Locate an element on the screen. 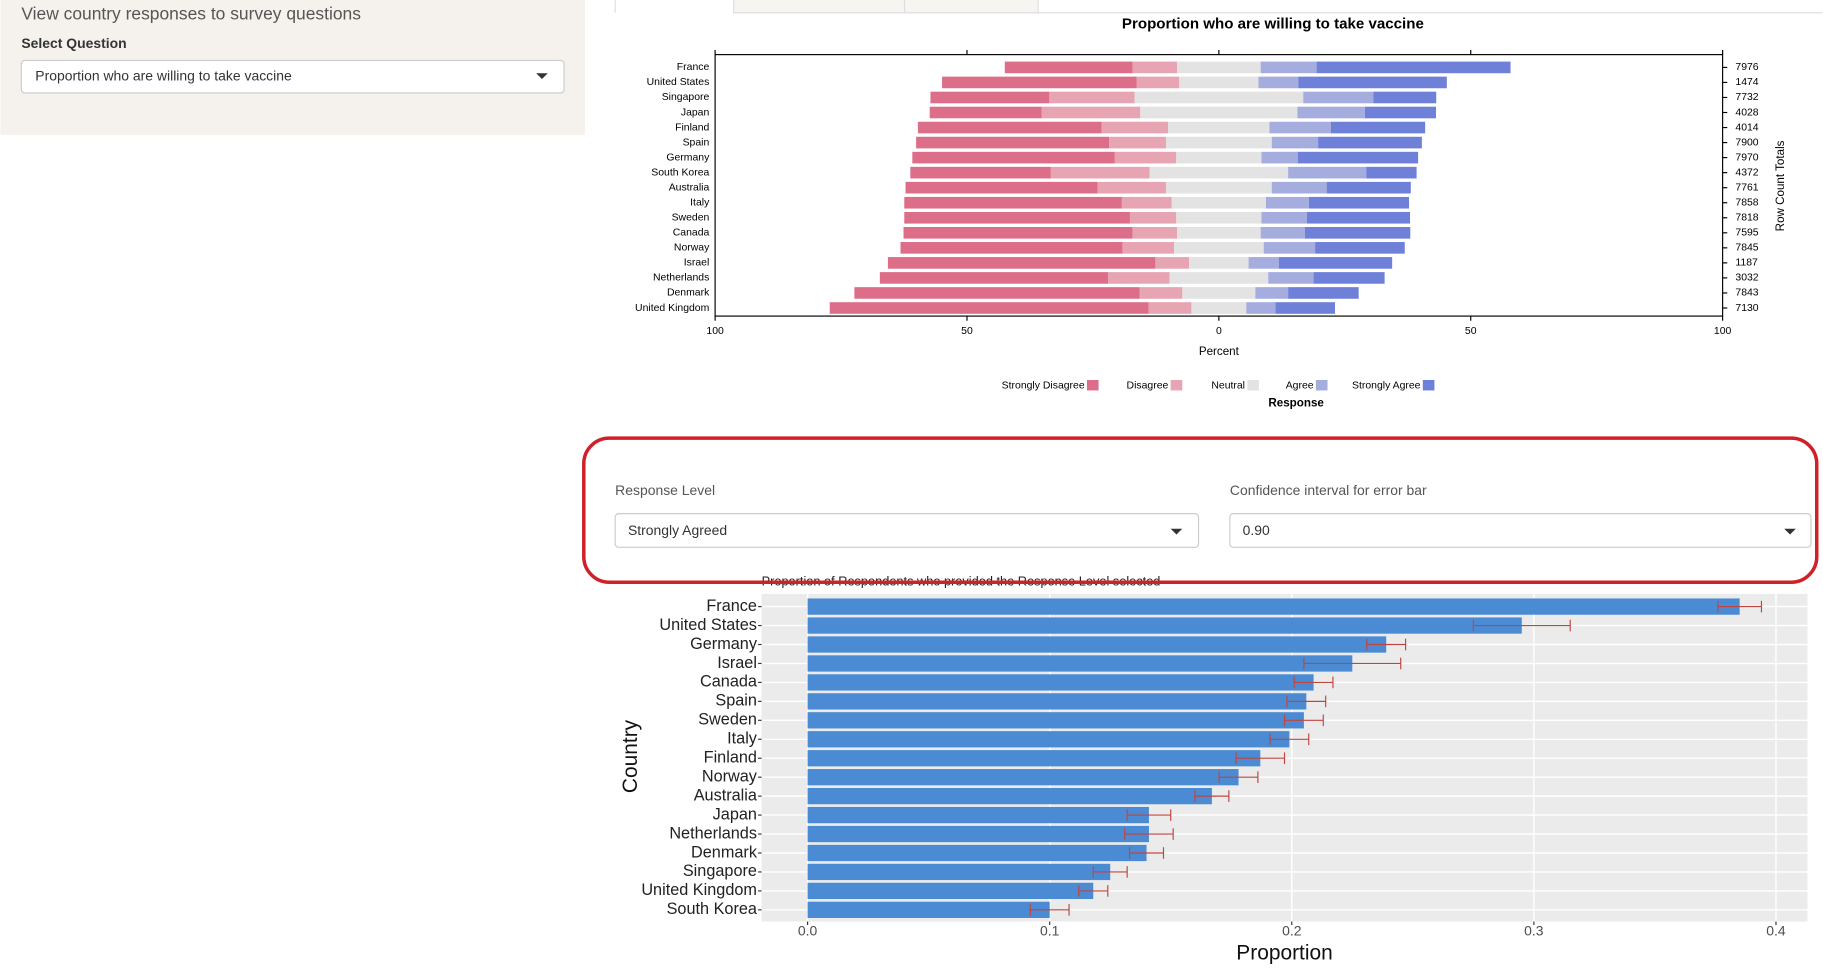  row-total: 7130 is located at coordinates (1746, 308).